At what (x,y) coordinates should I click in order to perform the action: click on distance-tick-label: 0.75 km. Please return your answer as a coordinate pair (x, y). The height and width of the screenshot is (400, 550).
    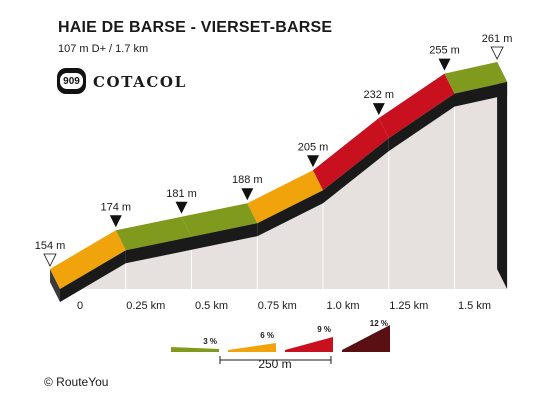
    Looking at the image, I should click on (277, 306).